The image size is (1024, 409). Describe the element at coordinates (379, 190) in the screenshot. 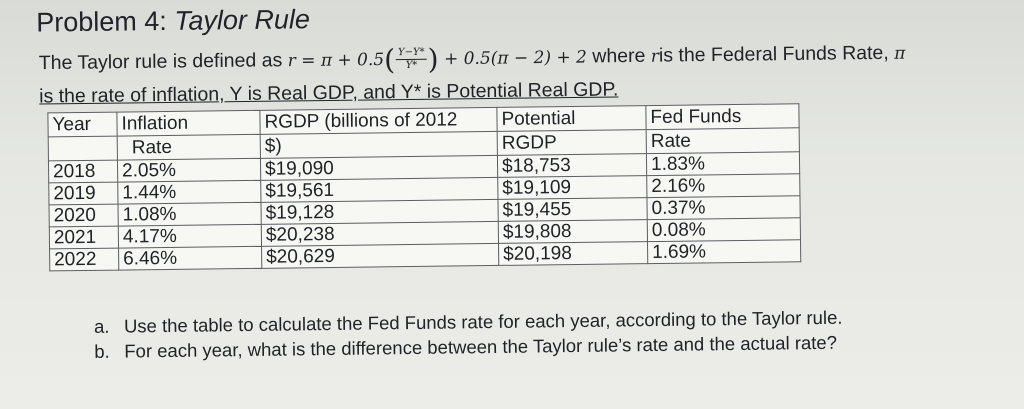

I see `cell-rgdp: $19,561` at that location.